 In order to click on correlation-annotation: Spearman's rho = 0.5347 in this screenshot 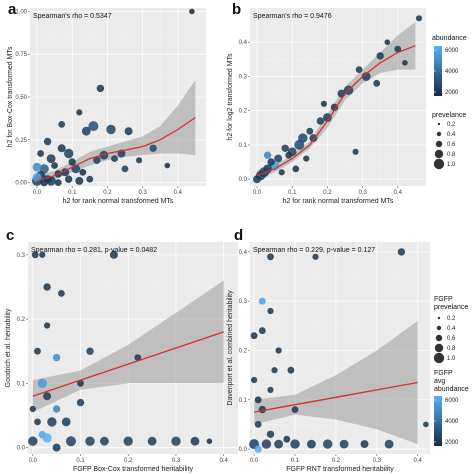, I will do `click(72, 16)`.